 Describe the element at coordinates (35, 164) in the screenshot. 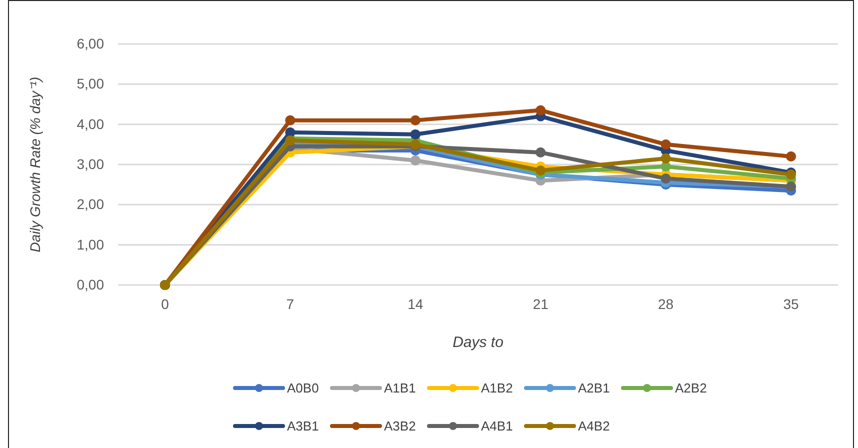

I see `y-axis-title: Daily Growth Rate (% day⁻¹)` at that location.